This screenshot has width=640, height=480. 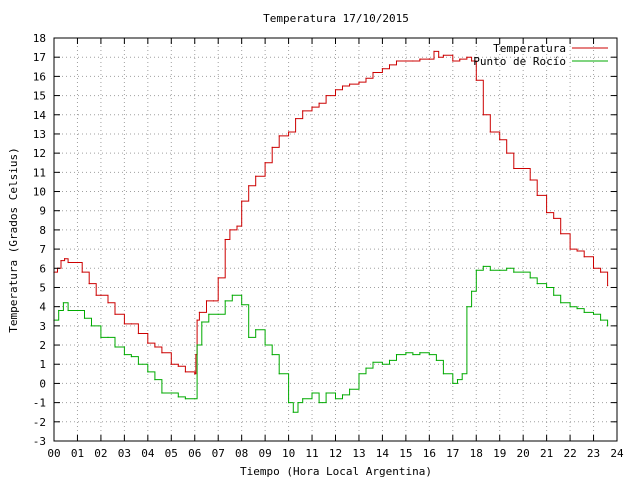 What do you see at coordinates (39, 422) in the screenshot?
I see `y-tick-label: -2` at bounding box center [39, 422].